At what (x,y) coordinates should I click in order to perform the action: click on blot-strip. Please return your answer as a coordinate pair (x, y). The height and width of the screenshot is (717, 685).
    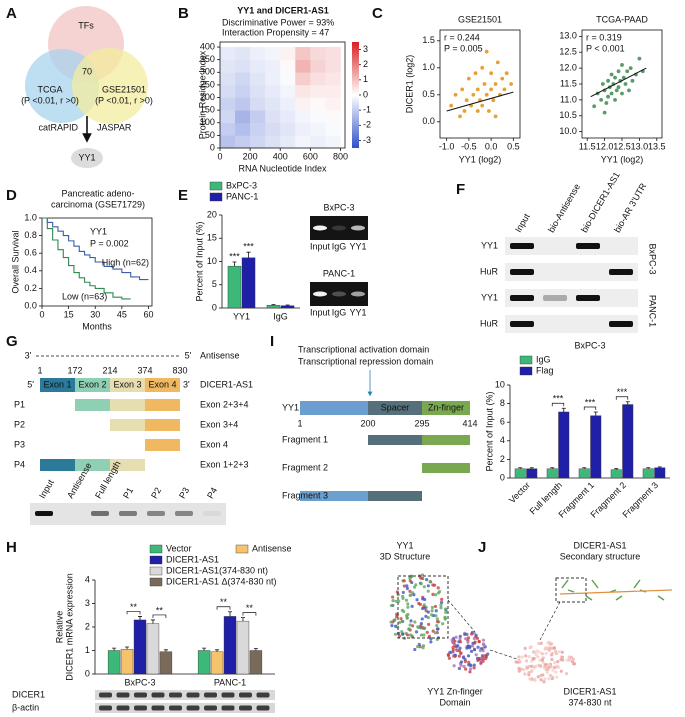
    Looking at the image, I should click on (185, 708).